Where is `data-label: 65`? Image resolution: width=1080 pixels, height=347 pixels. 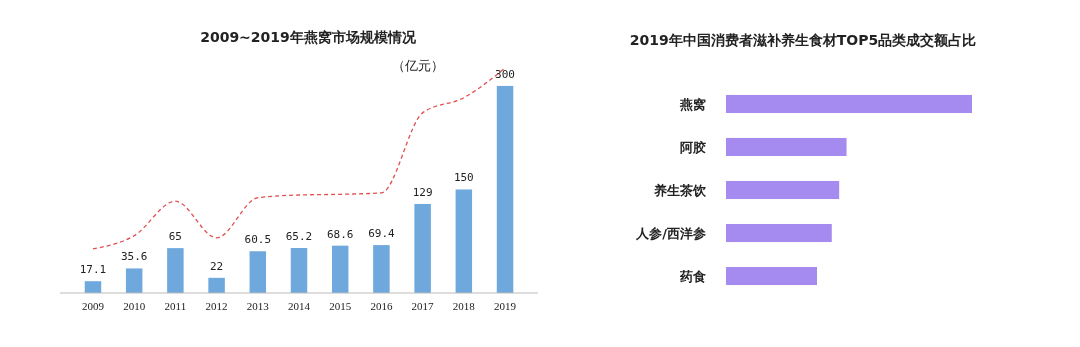
data-label: 65 is located at coordinates (175, 237).